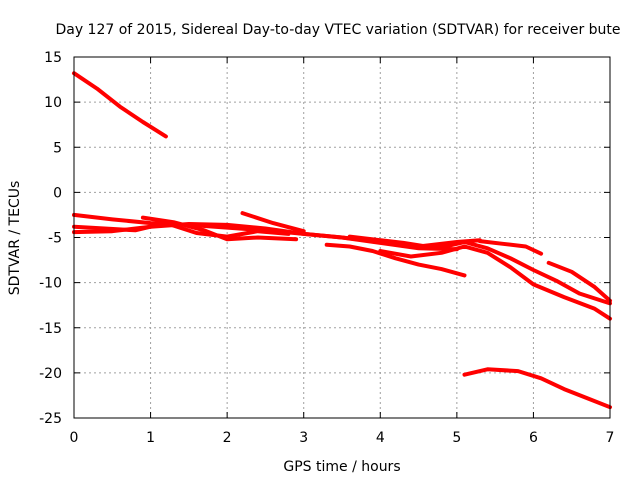  I want to click on x-tick-label: 7, so click(610, 438).